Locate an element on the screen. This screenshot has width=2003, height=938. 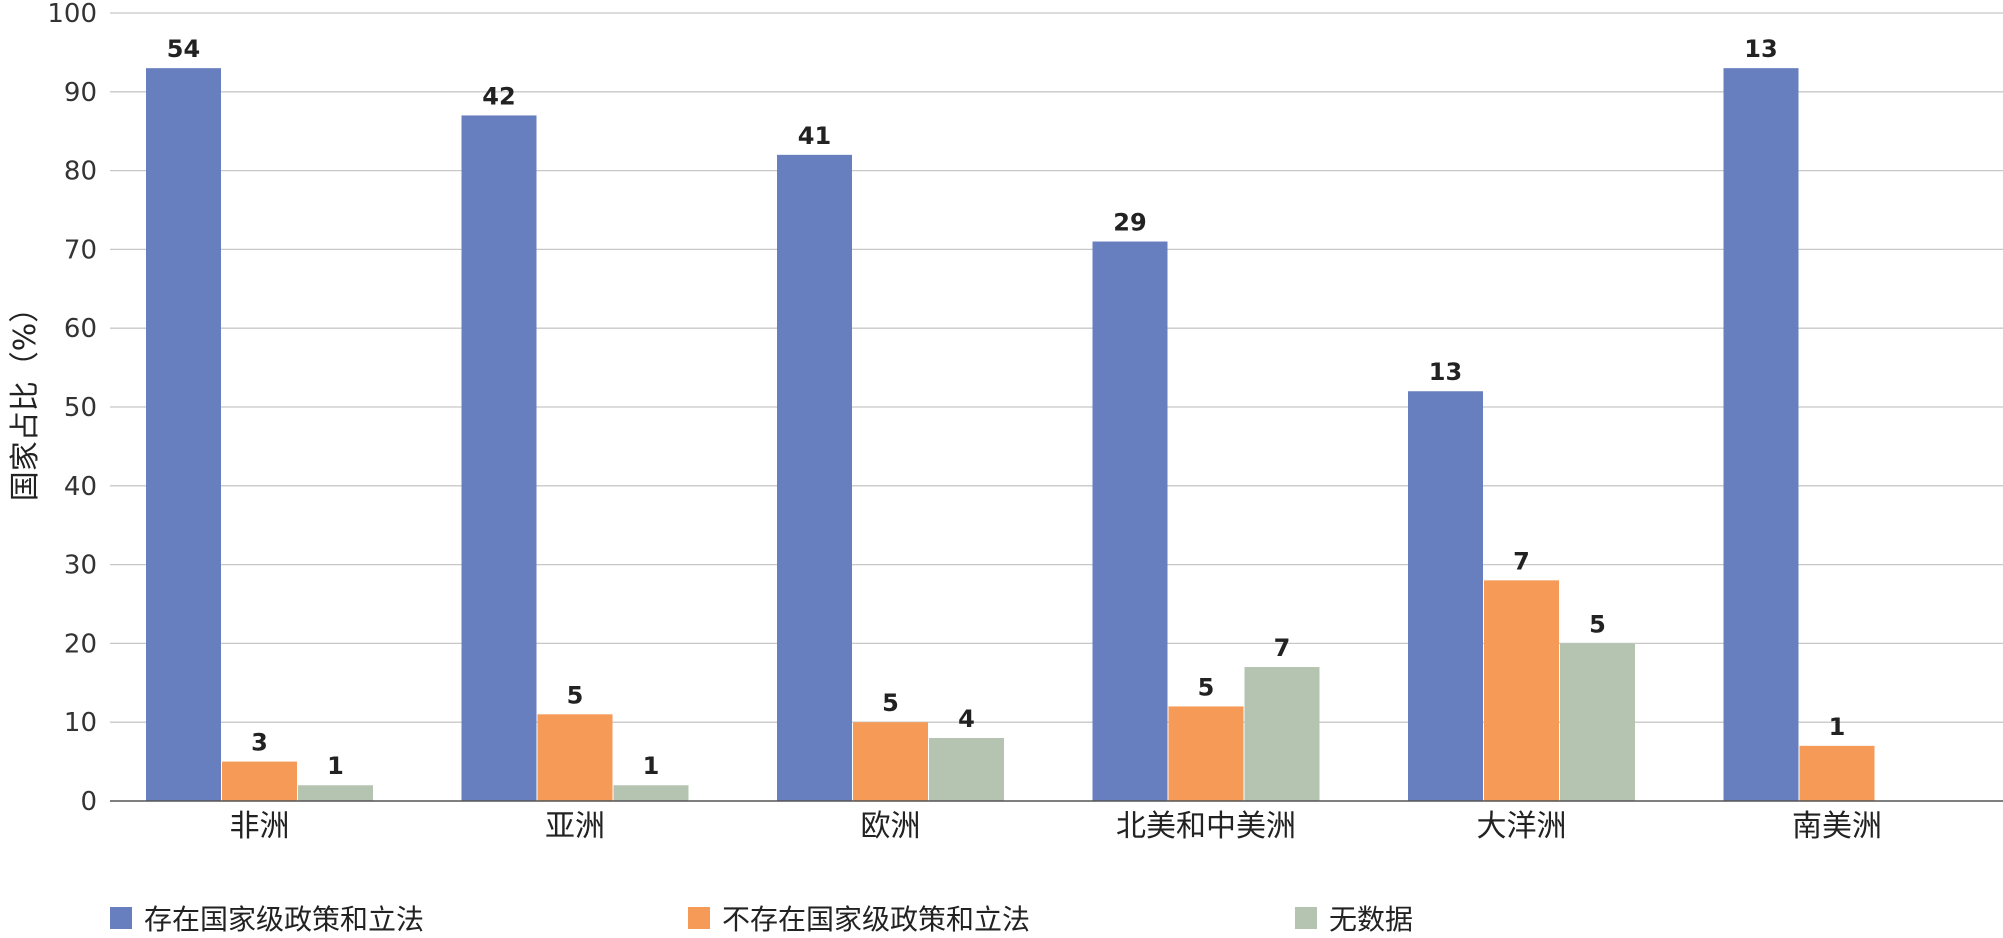
legend-label: 无数据 is located at coordinates (1371, 919).